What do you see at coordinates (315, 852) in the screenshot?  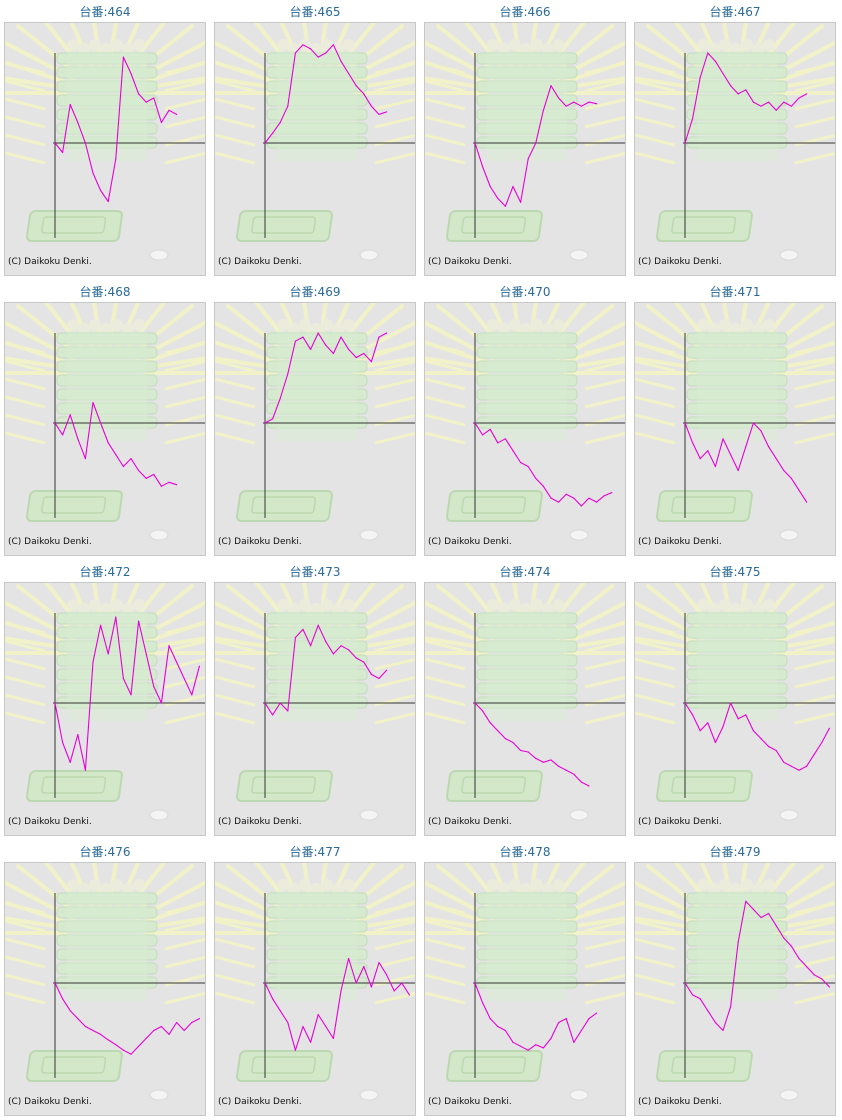 I see `chart-title: 台番:477` at bounding box center [315, 852].